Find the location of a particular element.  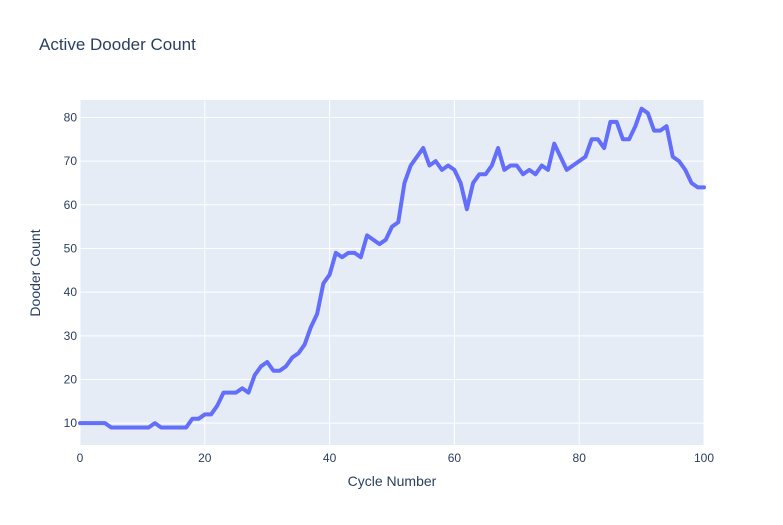

y-tick-label: 50 is located at coordinates (71, 248).